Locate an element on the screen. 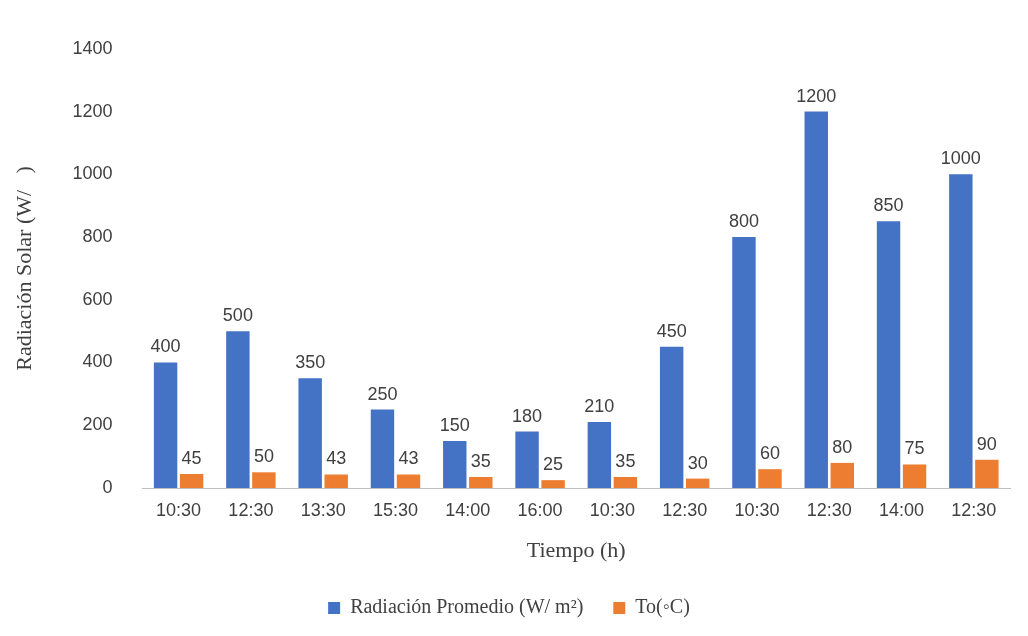 This screenshot has width=1028, height=636. x-tick-label: 15:30 is located at coordinates (395, 509).